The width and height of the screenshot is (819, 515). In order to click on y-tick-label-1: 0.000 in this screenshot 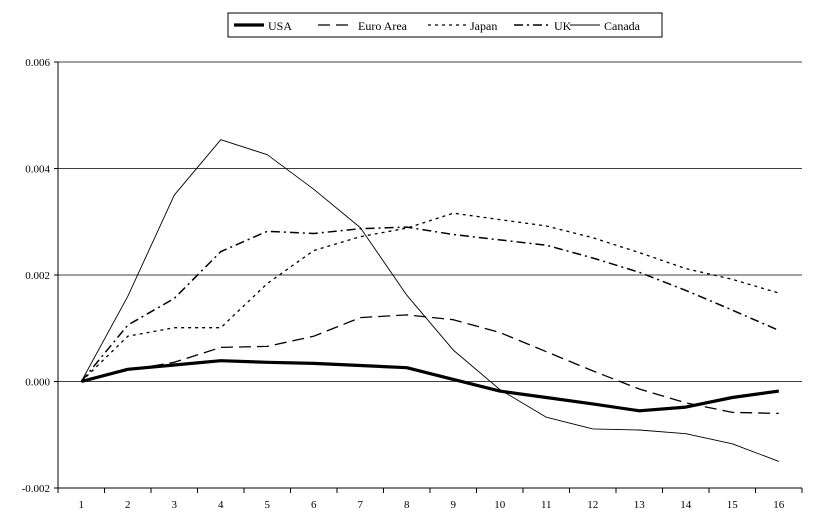, I will do `click(37, 383)`.